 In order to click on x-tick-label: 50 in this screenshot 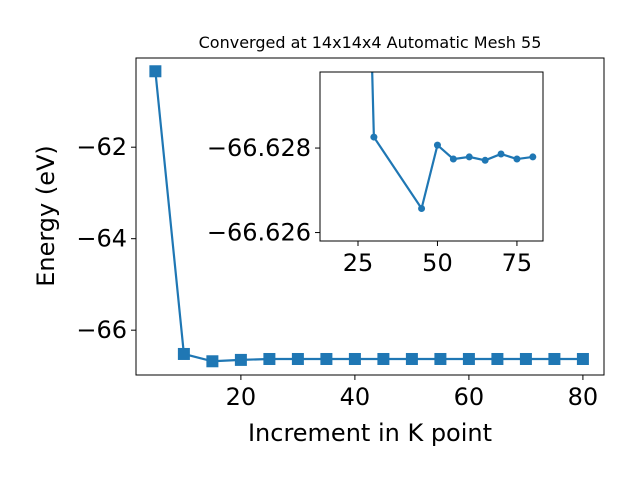, I will do `click(437, 263)`.